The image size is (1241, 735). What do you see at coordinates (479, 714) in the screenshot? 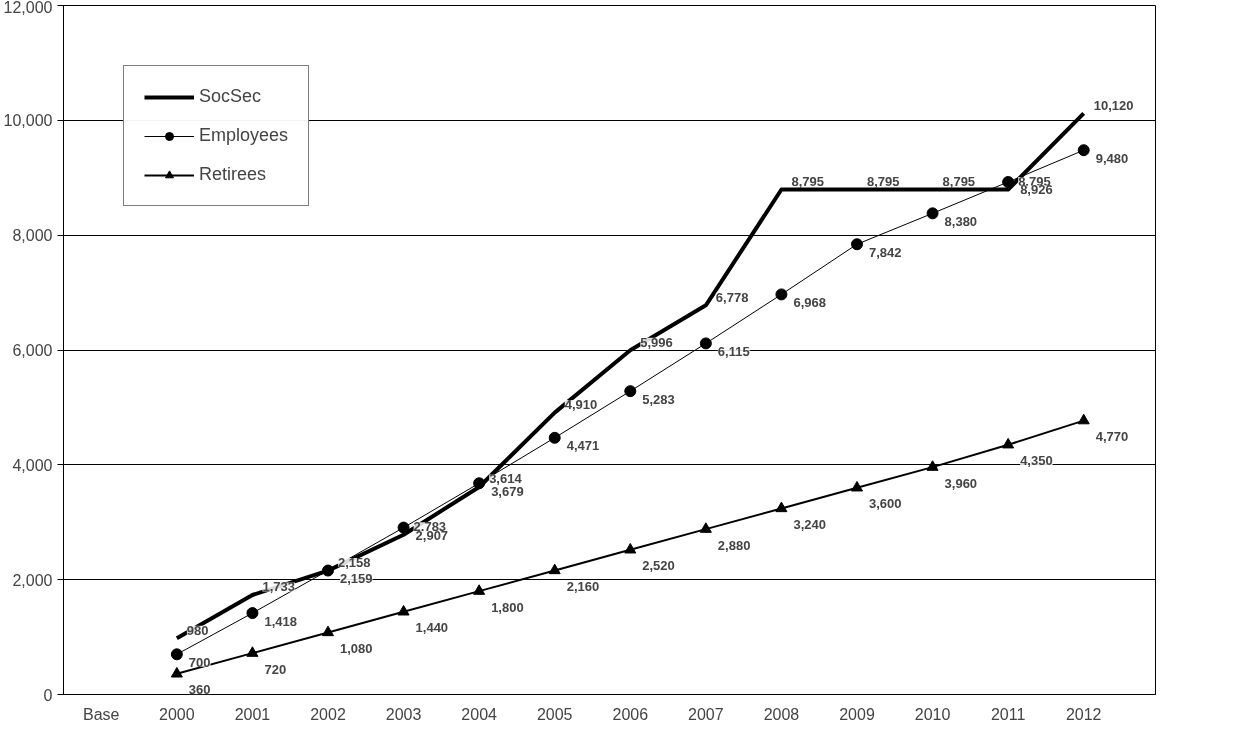
I see `x-tick-label: 2004` at bounding box center [479, 714].